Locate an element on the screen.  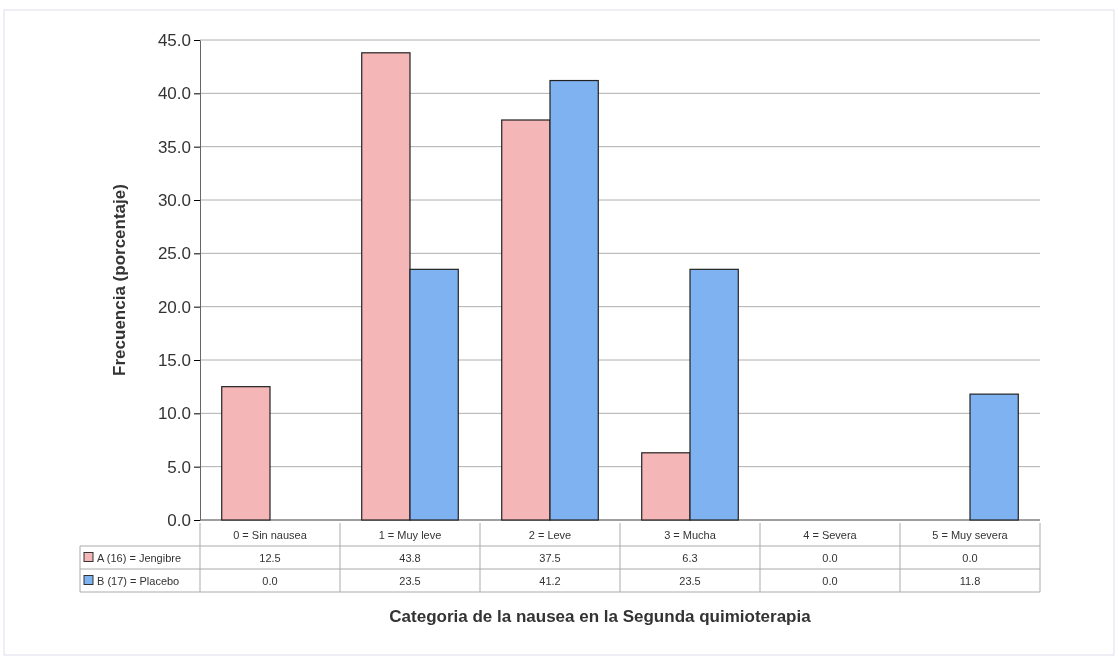
y-axis-title: Frecuencia (porcentaje) is located at coordinates (119, 280).